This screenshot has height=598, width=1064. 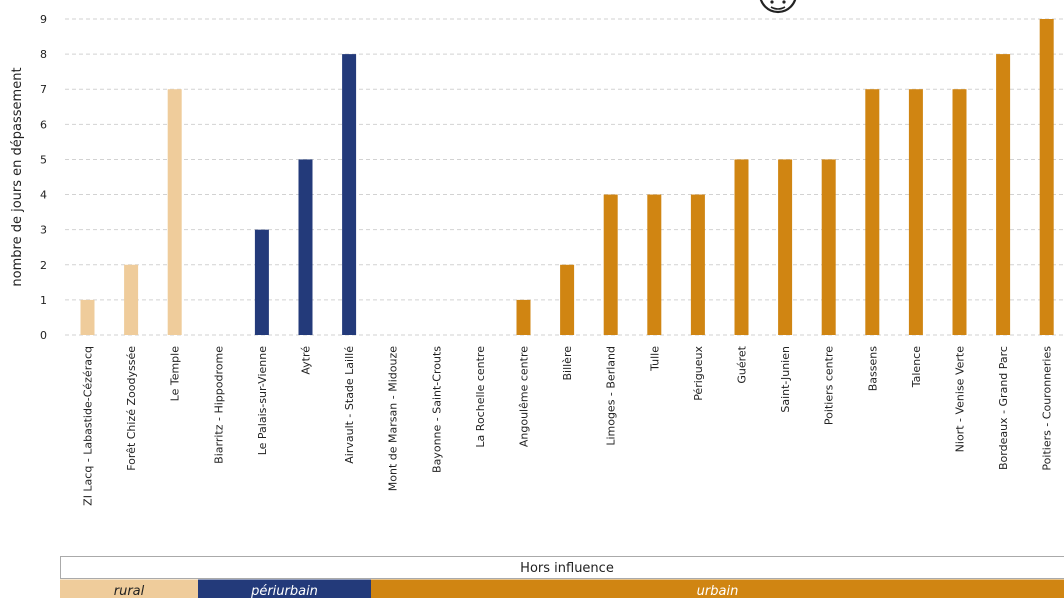 I want to click on group-band-label: urbain, so click(x=718, y=591).